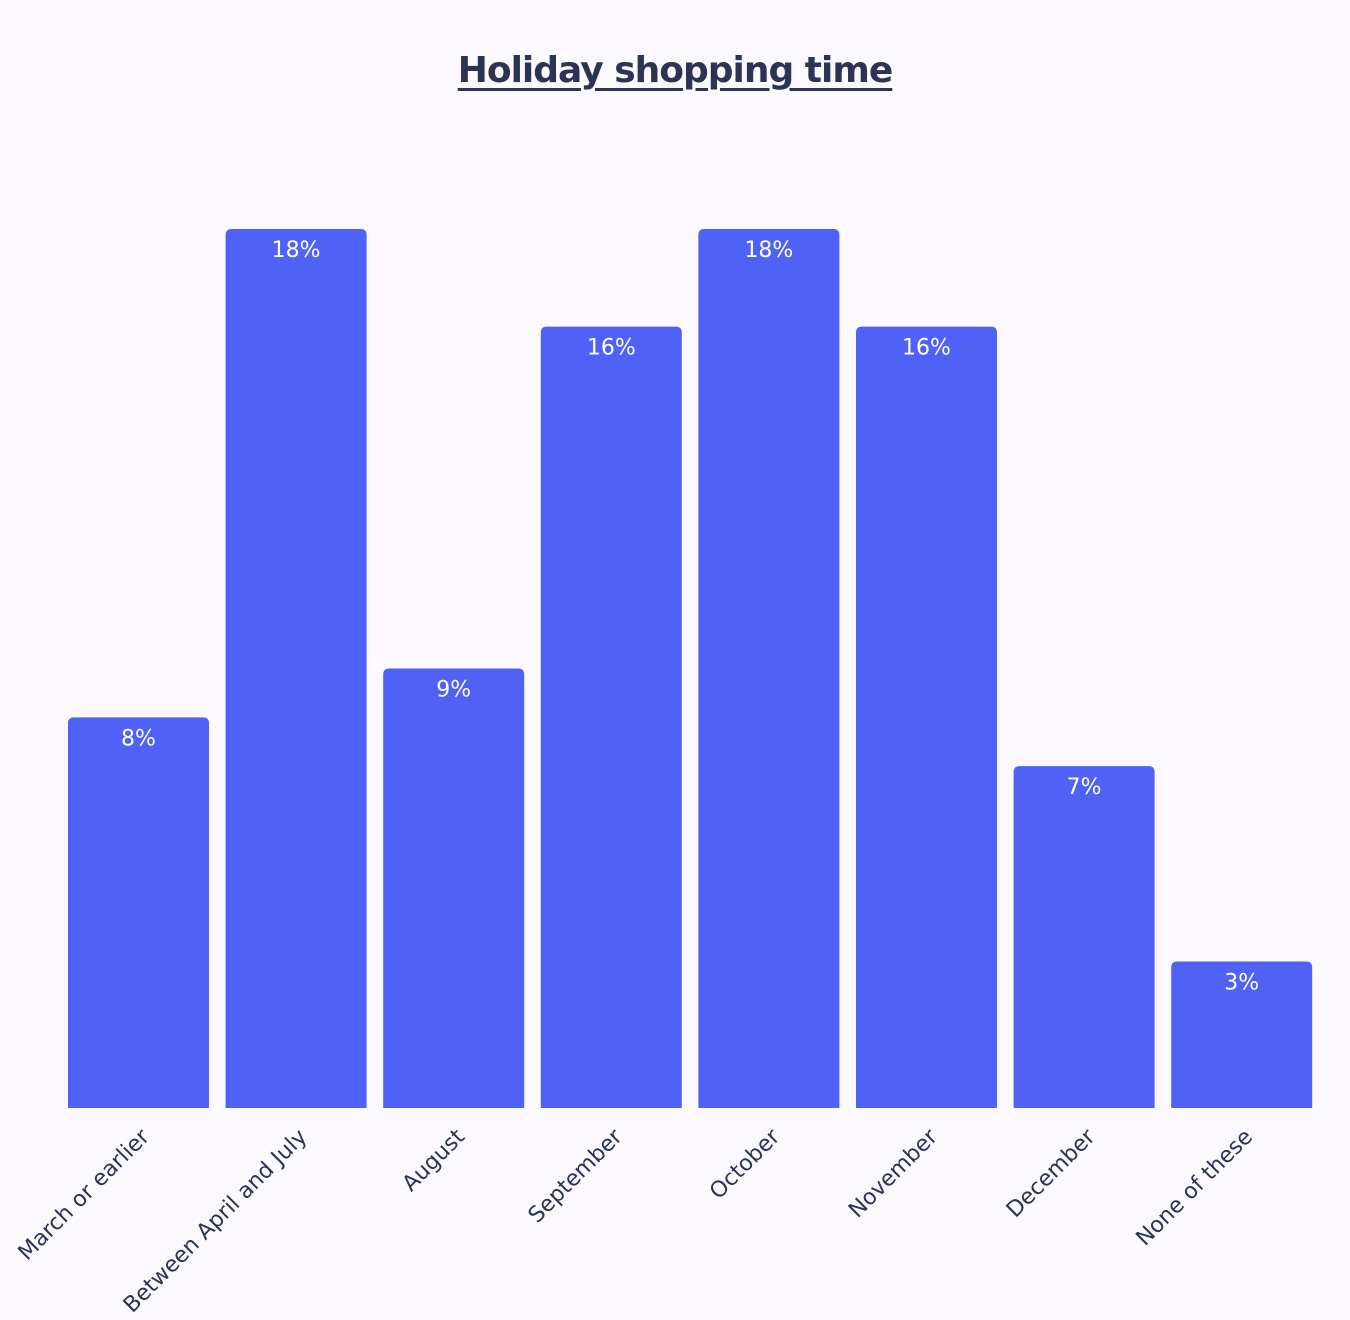  Describe the element at coordinates (85, 1195) in the screenshot. I see `x-tick-label: March or earlier` at that location.